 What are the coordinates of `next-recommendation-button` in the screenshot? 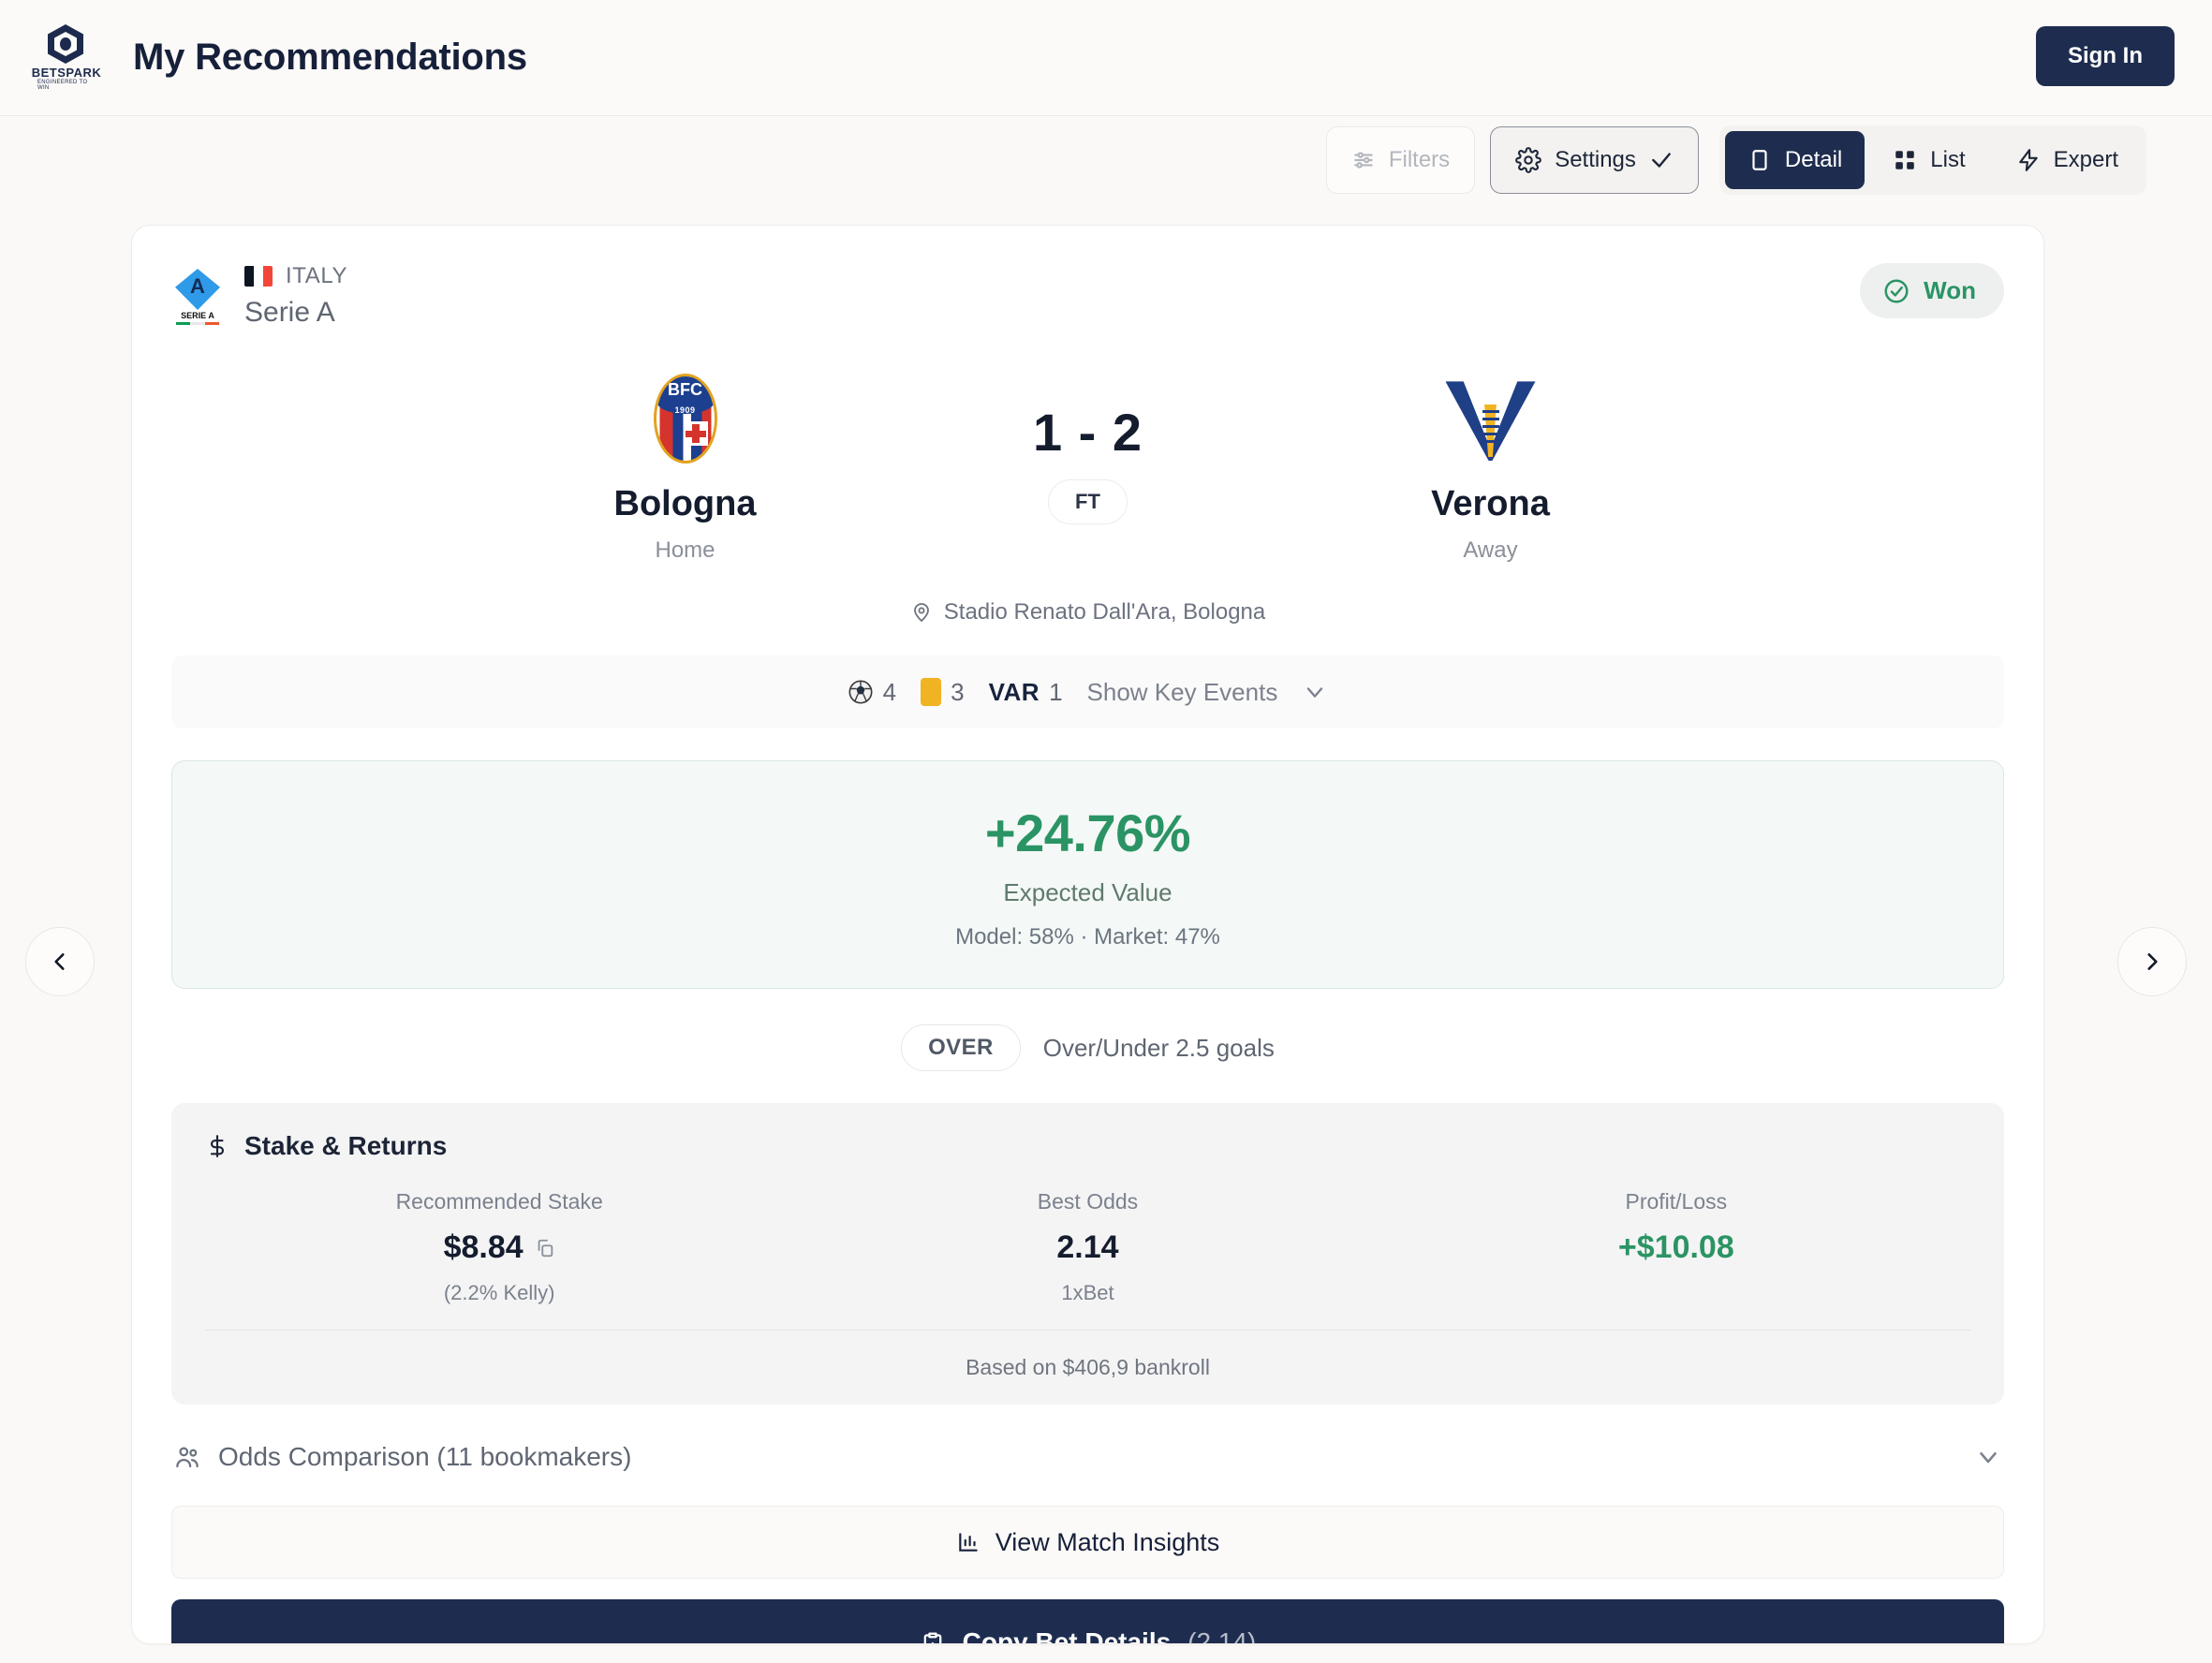 It's located at (2152, 961).